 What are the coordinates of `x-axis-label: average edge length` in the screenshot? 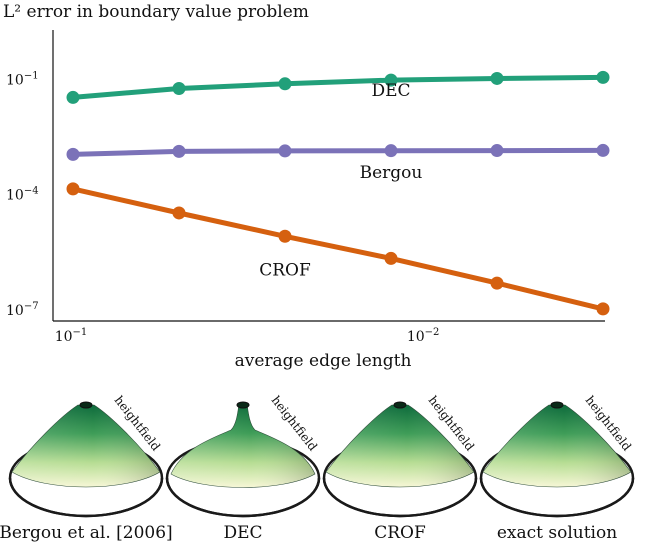 It's located at (323, 361).